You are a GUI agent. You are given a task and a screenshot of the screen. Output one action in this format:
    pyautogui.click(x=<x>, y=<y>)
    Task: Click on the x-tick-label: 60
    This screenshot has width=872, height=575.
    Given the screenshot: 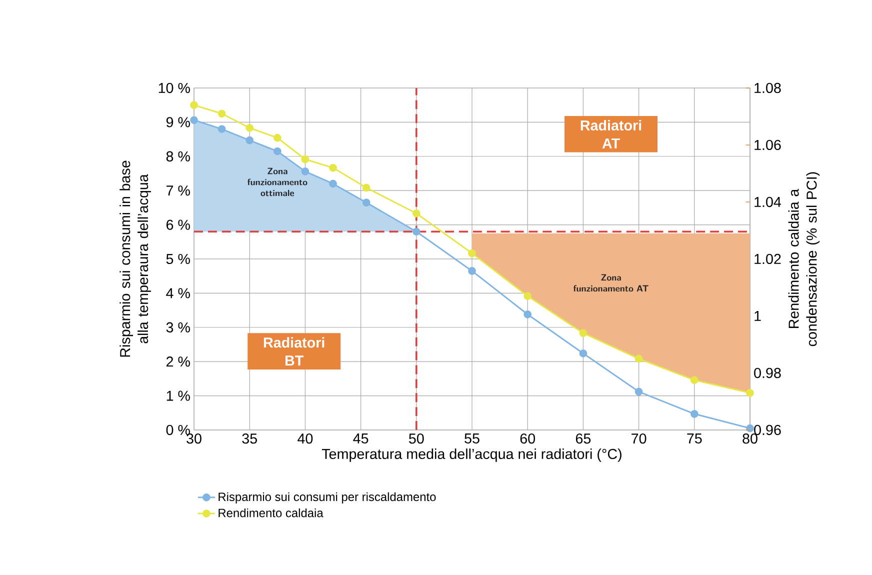 What is the action you would take?
    pyautogui.click(x=528, y=439)
    